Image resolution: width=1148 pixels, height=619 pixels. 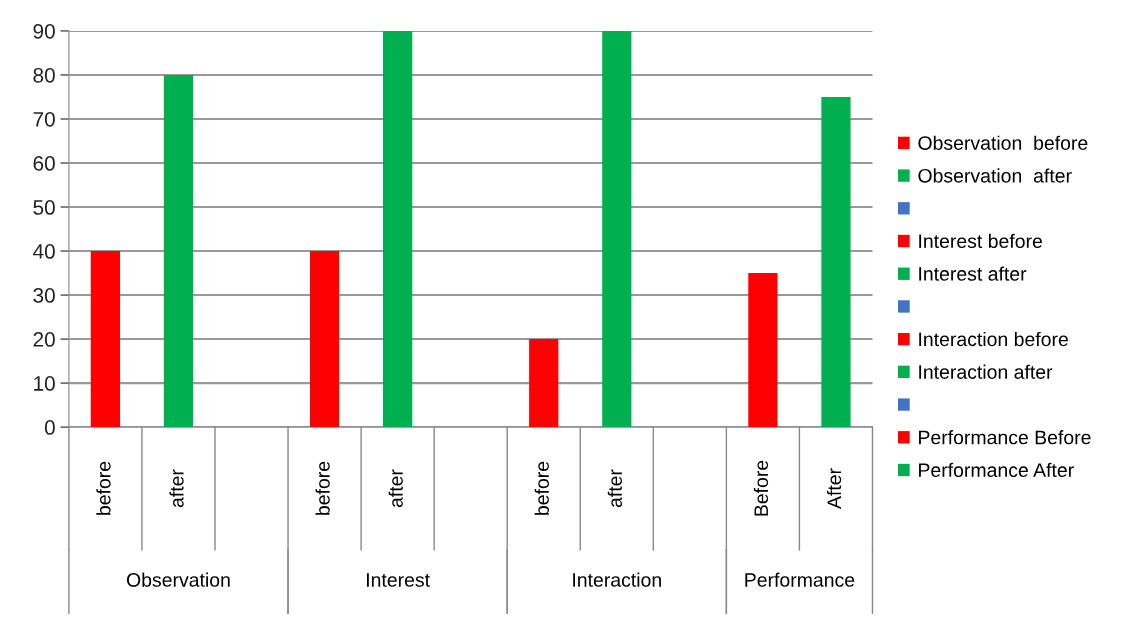 What do you see at coordinates (995, 175) in the screenshot?
I see `legend-label: Observation after` at bounding box center [995, 175].